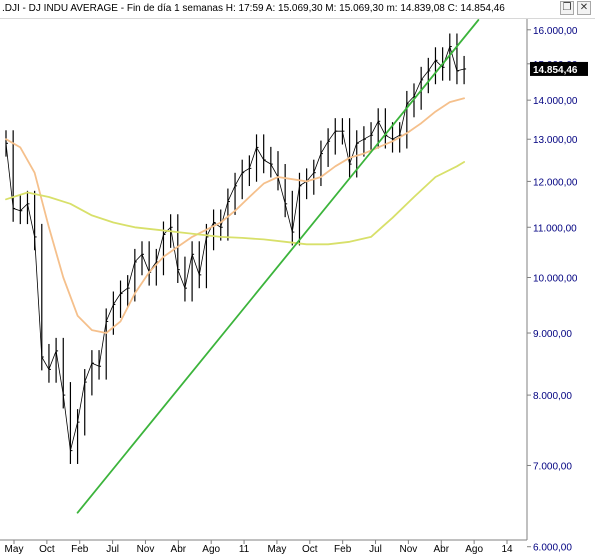  Describe the element at coordinates (552, 548) in the screenshot. I see `y-tick-label: 6.000,00` at that location.